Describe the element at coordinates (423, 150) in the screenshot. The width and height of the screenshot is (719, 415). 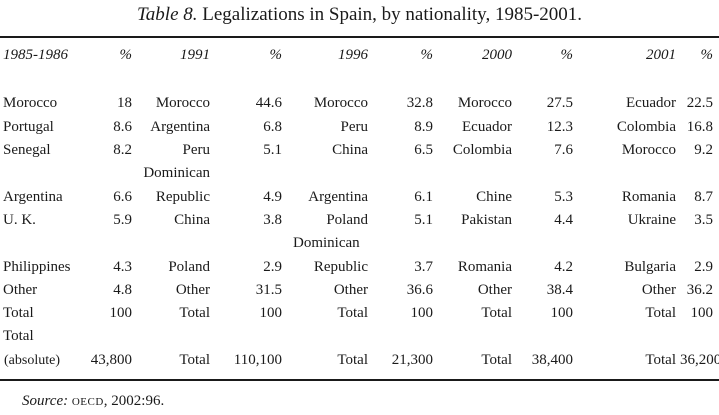
I see `table-cell: 6.5` at that location.